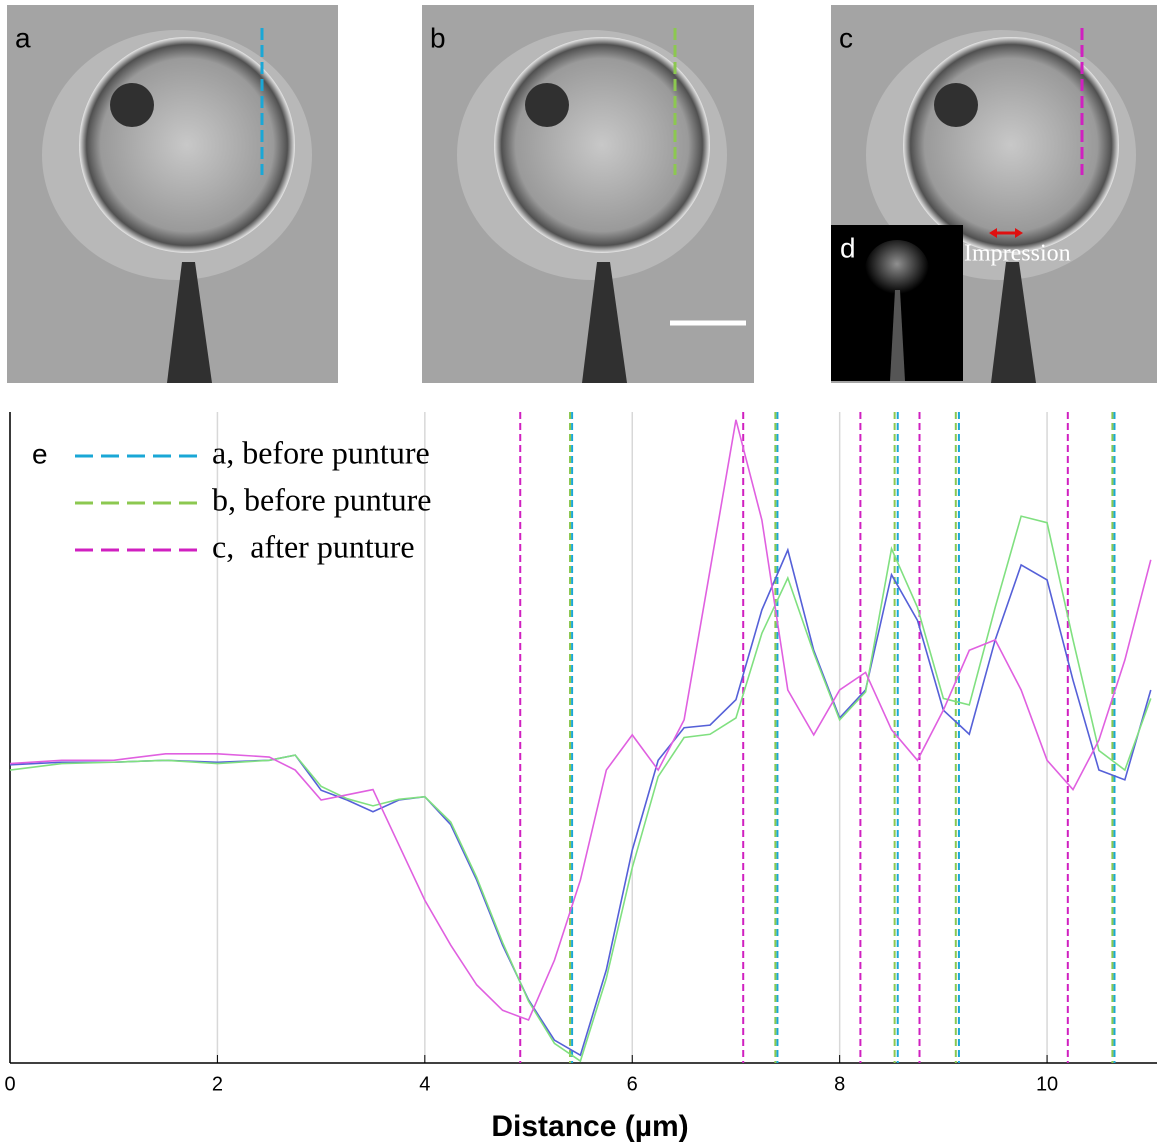 Image resolution: width=1157 pixels, height=1148 pixels. Describe the element at coordinates (1017, 254) in the screenshot. I see `impression-label: Impression` at that location.